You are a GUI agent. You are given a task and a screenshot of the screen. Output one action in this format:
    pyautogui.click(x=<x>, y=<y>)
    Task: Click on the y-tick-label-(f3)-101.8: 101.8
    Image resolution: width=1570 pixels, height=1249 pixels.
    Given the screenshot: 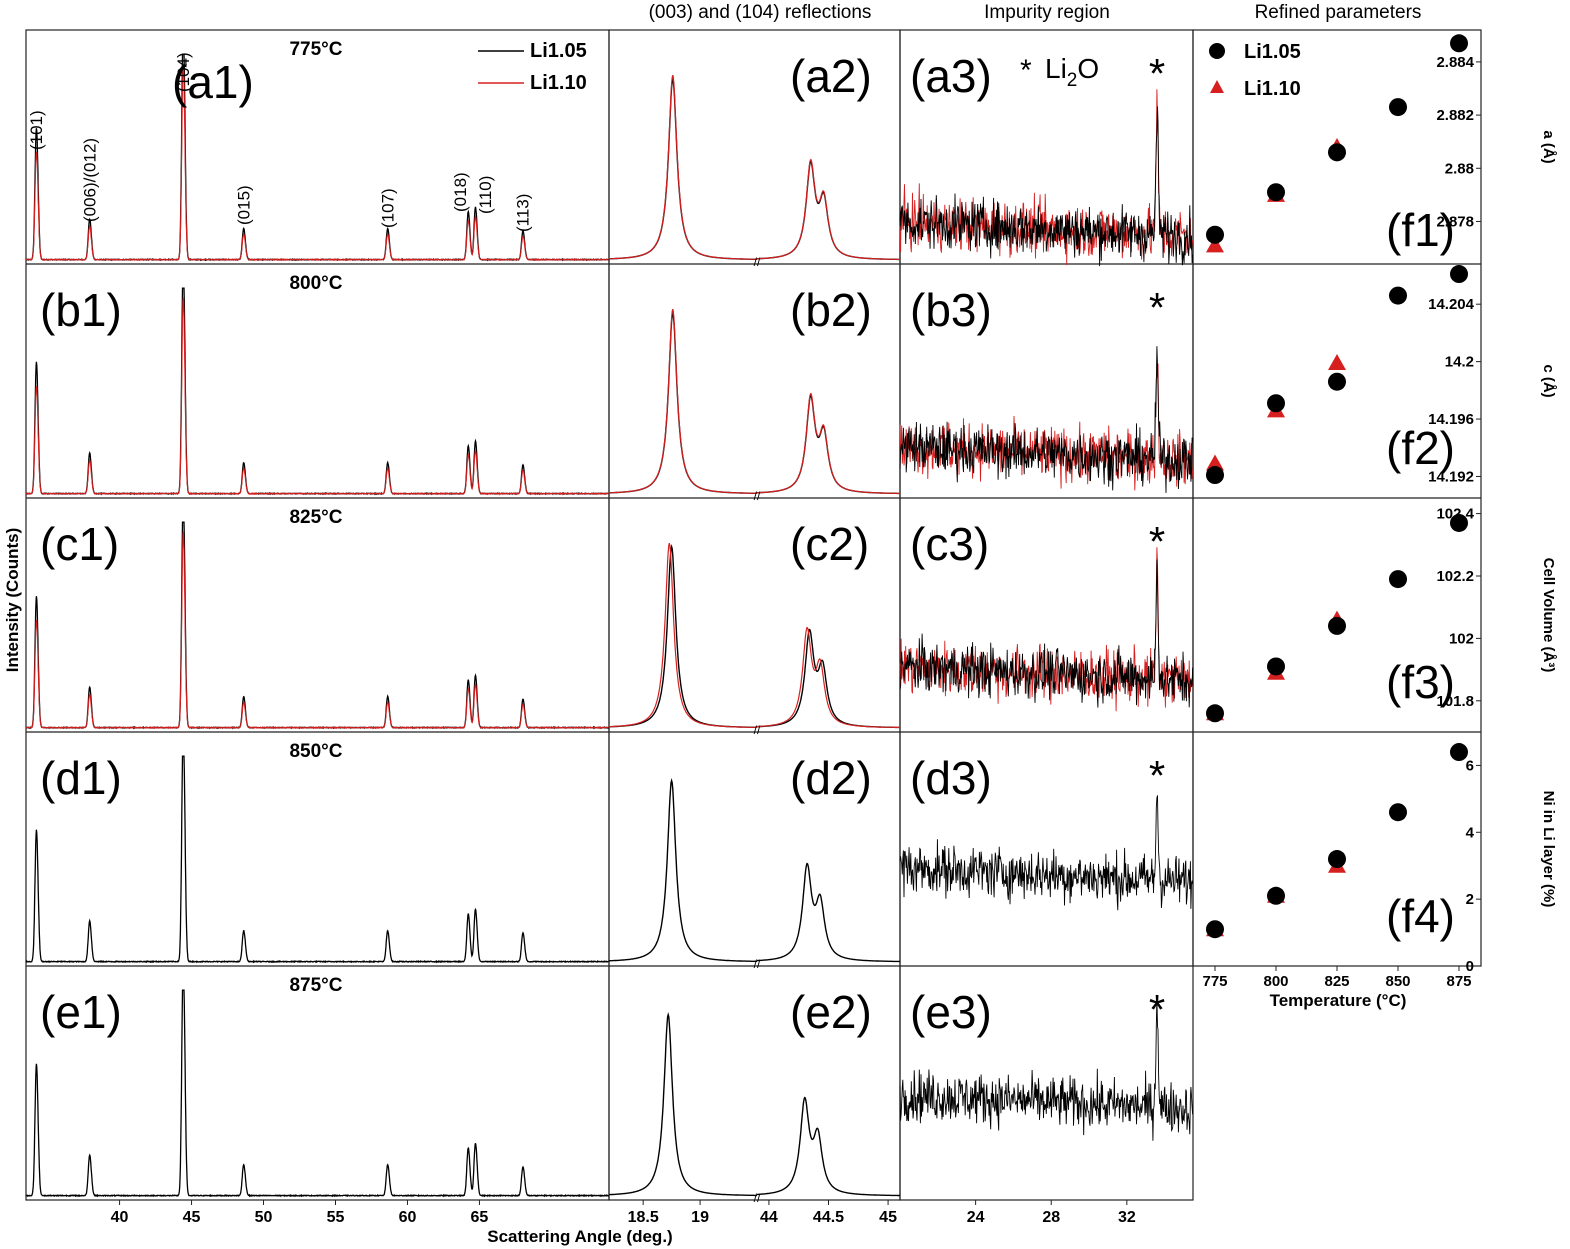 What is the action you would take?
    pyautogui.click(x=1455, y=701)
    